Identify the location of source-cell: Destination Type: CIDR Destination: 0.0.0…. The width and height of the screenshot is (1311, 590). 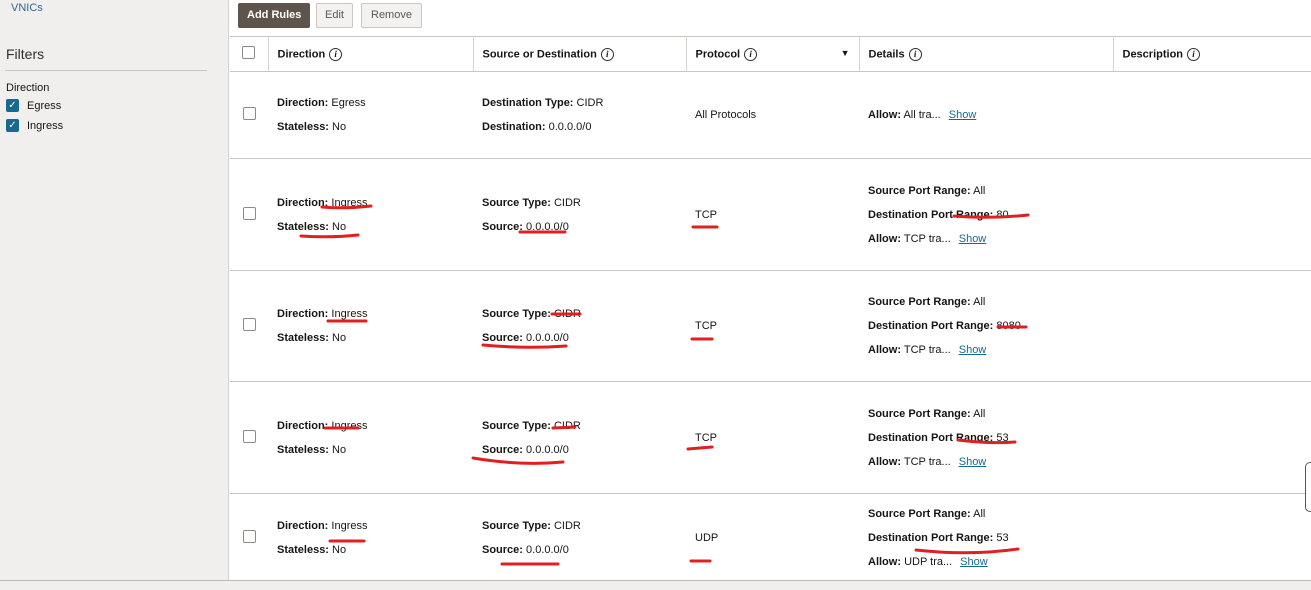
(579, 115).